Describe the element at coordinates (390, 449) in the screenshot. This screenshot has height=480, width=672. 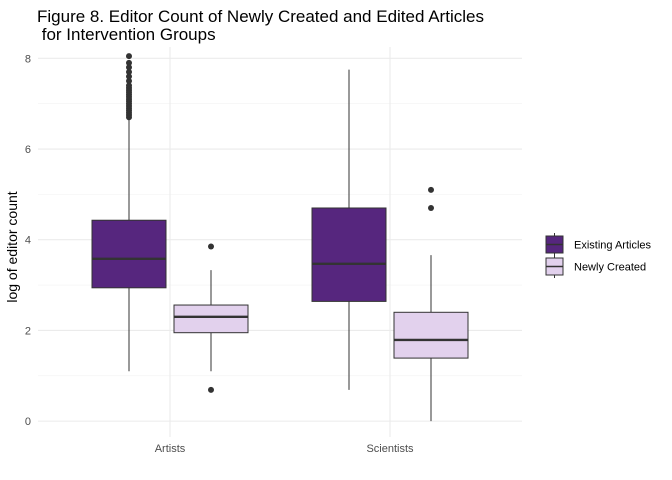
I see `x-tick-label: Scientists` at that location.